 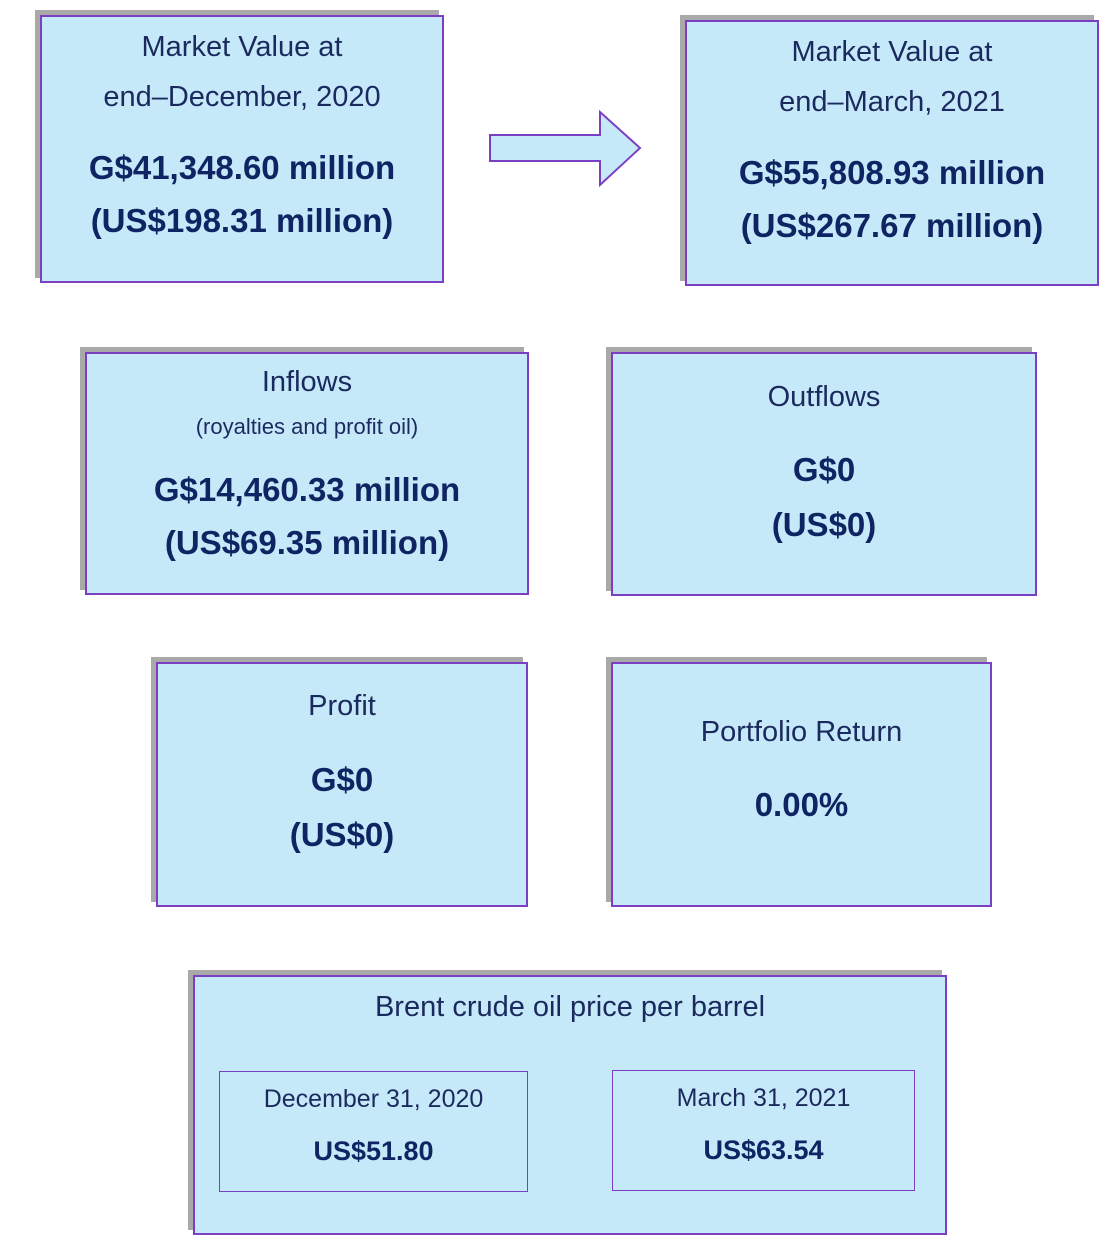 What do you see at coordinates (373, 1099) in the screenshot?
I see `date: December 31, 2020` at bounding box center [373, 1099].